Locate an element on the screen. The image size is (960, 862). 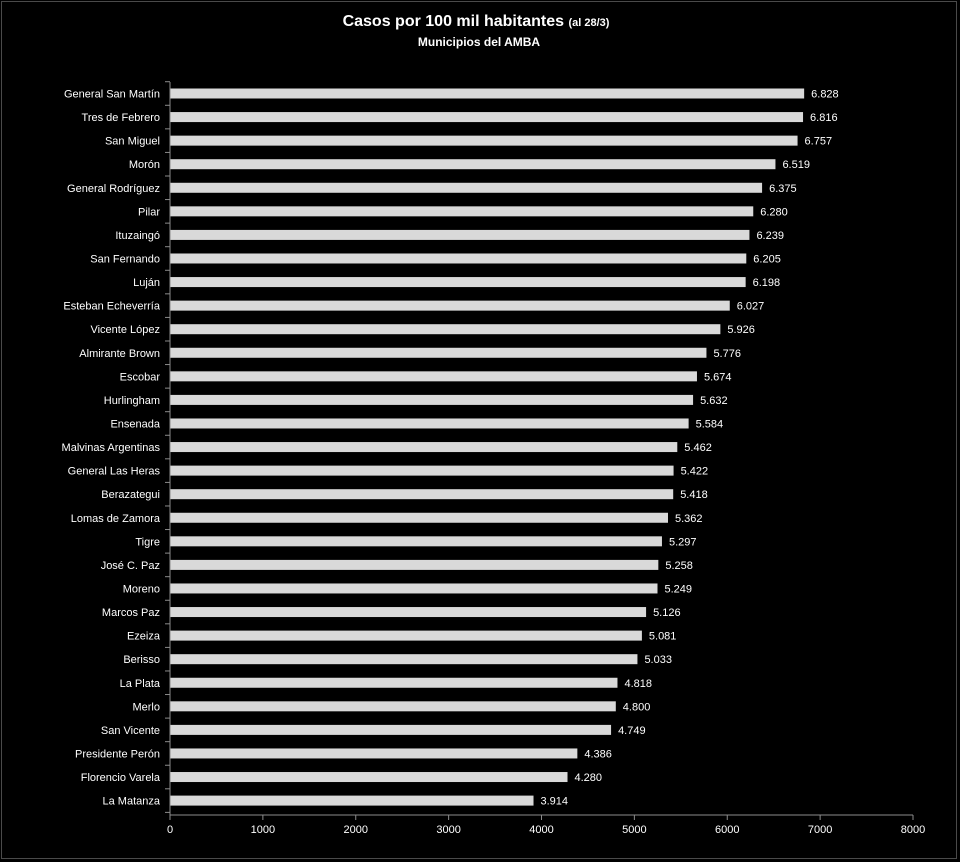
data-label: 5.674 is located at coordinates (718, 377).